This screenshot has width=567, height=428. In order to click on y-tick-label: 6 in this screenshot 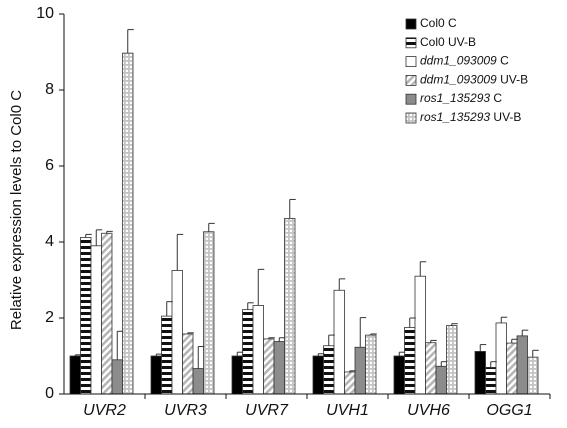, I will do `click(49, 165)`.